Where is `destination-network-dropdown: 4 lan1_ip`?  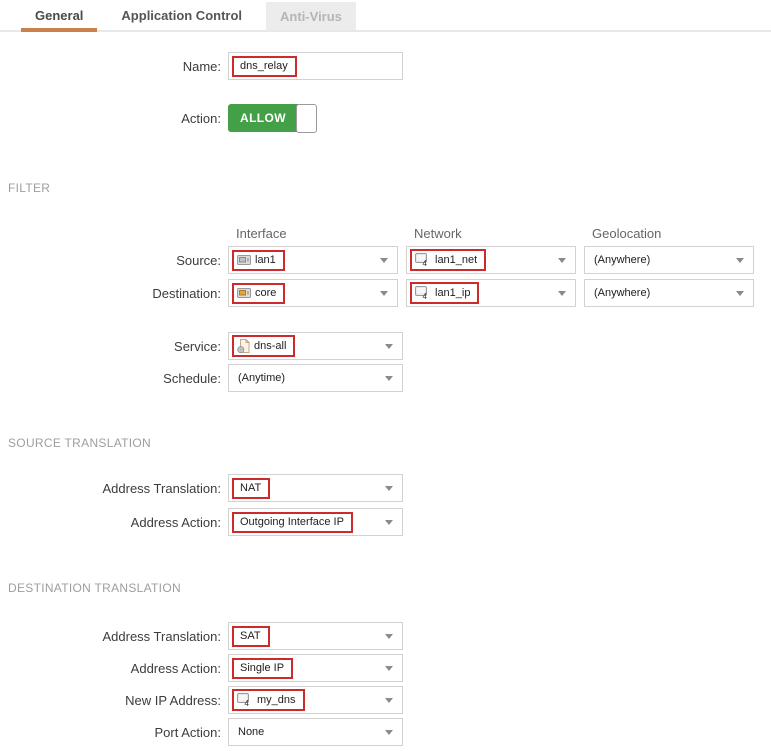 destination-network-dropdown: 4 lan1_ip is located at coordinates (491, 293).